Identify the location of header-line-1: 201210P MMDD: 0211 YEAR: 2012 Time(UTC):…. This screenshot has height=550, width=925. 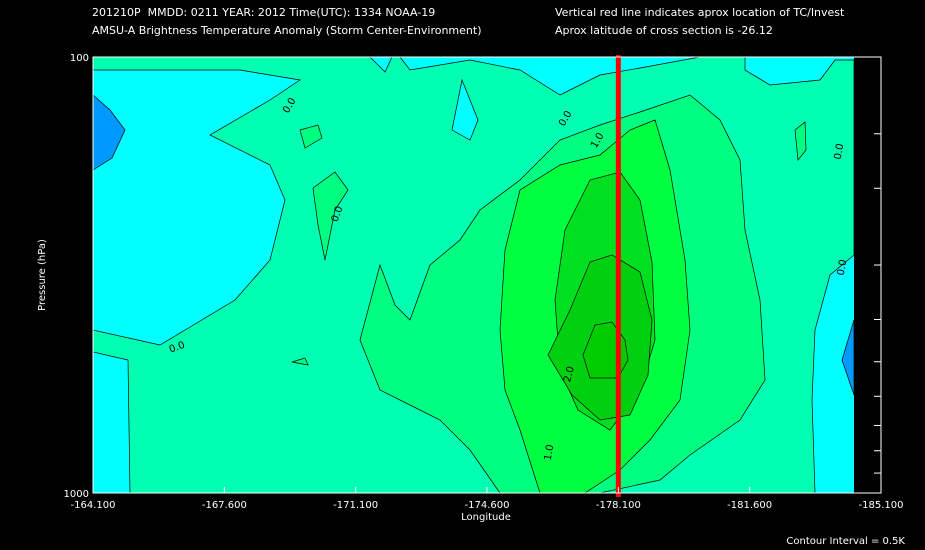
(264, 12).